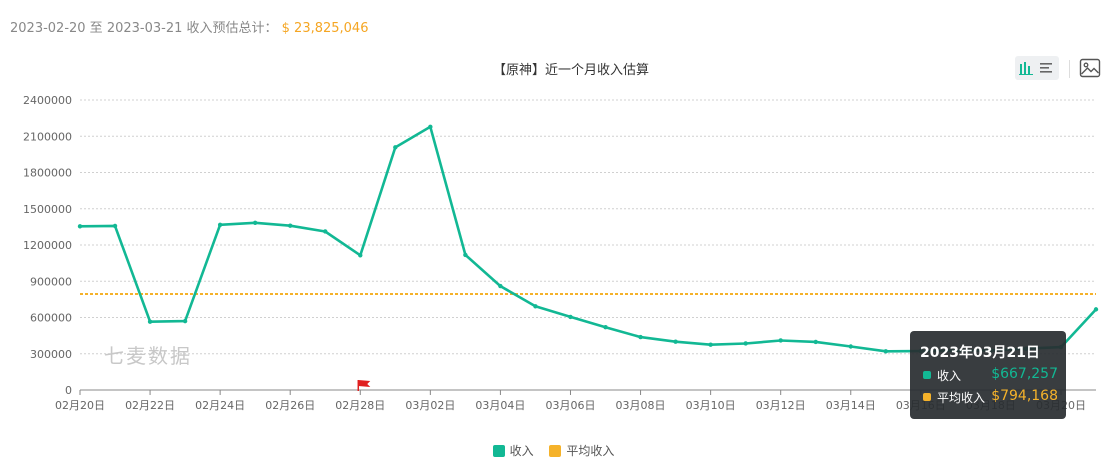 The image size is (1107, 472). I want to click on tooltip-label-revenue: 收入, so click(949, 376).